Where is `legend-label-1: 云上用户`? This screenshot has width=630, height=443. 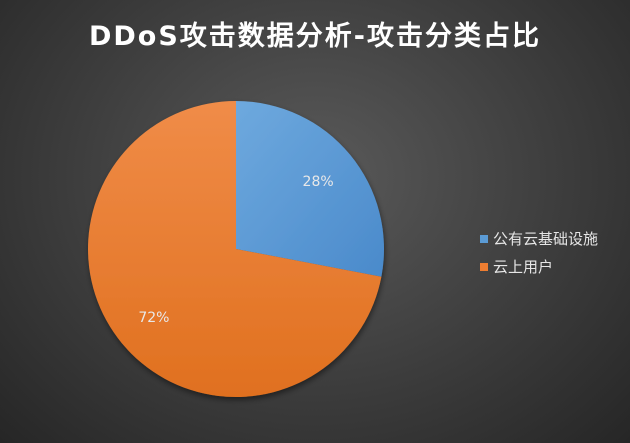 legend-label-1: 云上用户 is located at coordinates (523, 267).